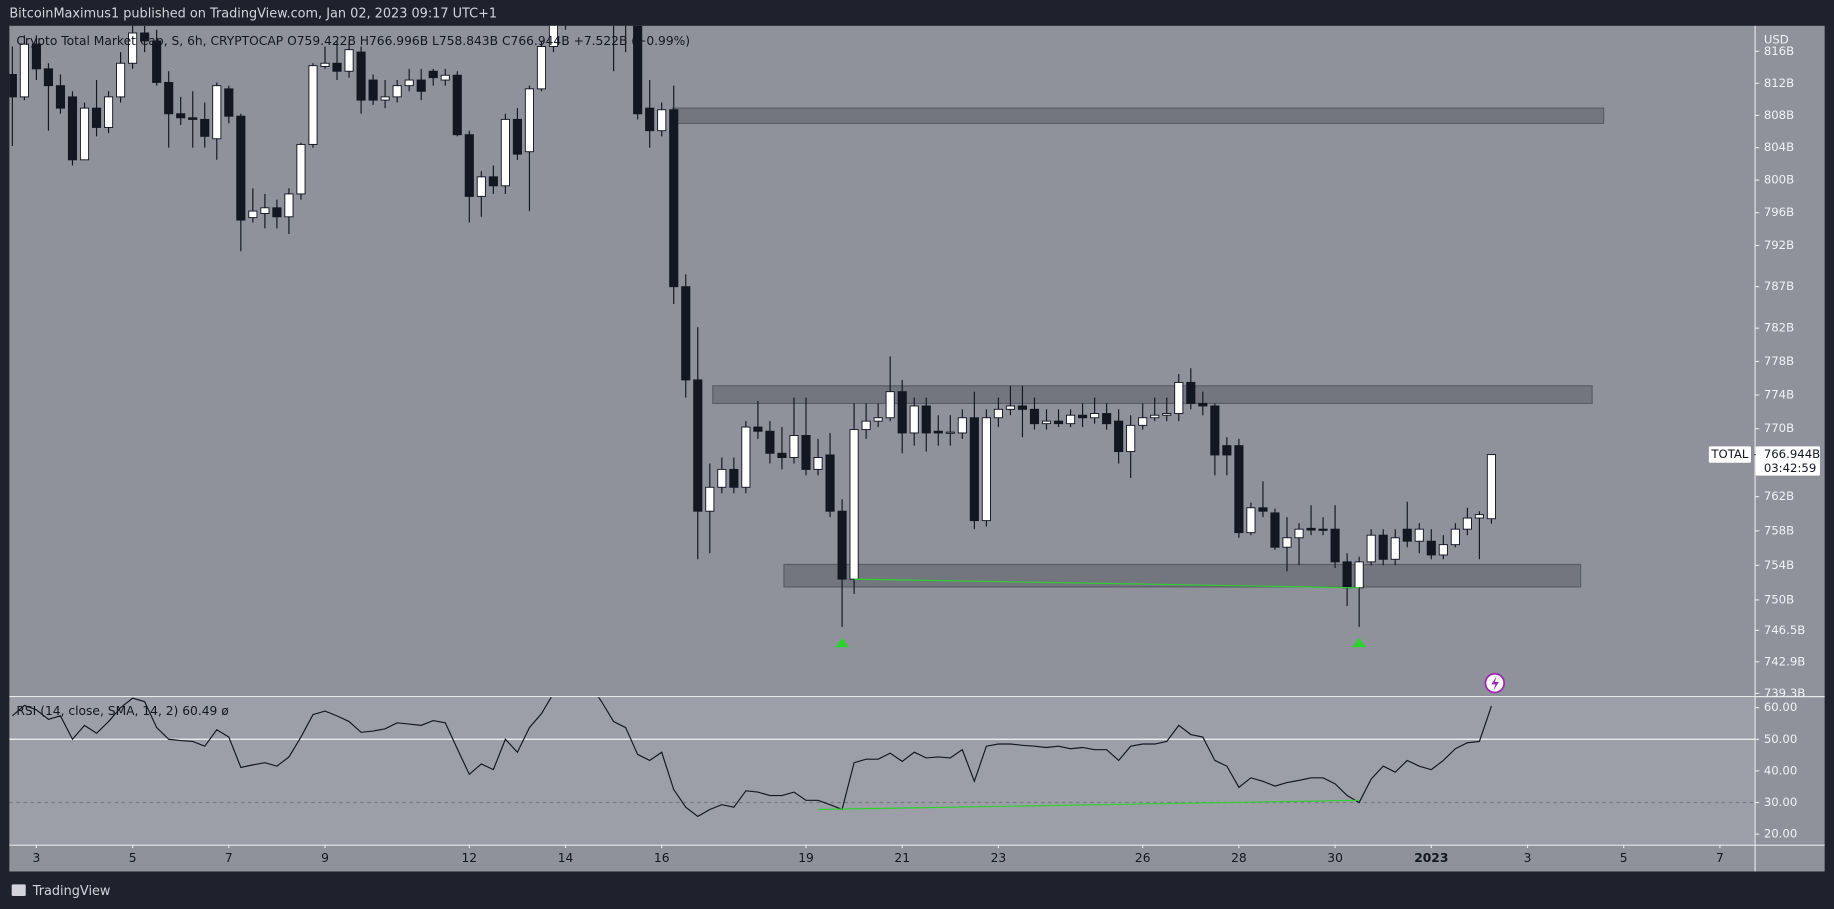 The width and height of the screenshot is (1834, 909). What do you see at coordinates (662, 858) in the screenshot?
I see `x-tick-label: 16` at bounding box center [662, 858].